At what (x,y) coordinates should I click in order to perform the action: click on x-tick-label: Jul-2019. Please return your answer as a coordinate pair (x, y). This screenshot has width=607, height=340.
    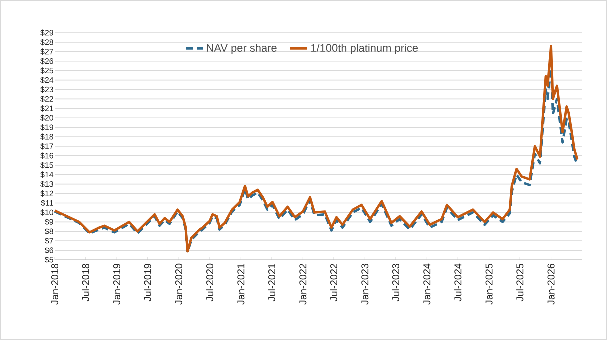
    Looking at the image, I should click on (148, 283).